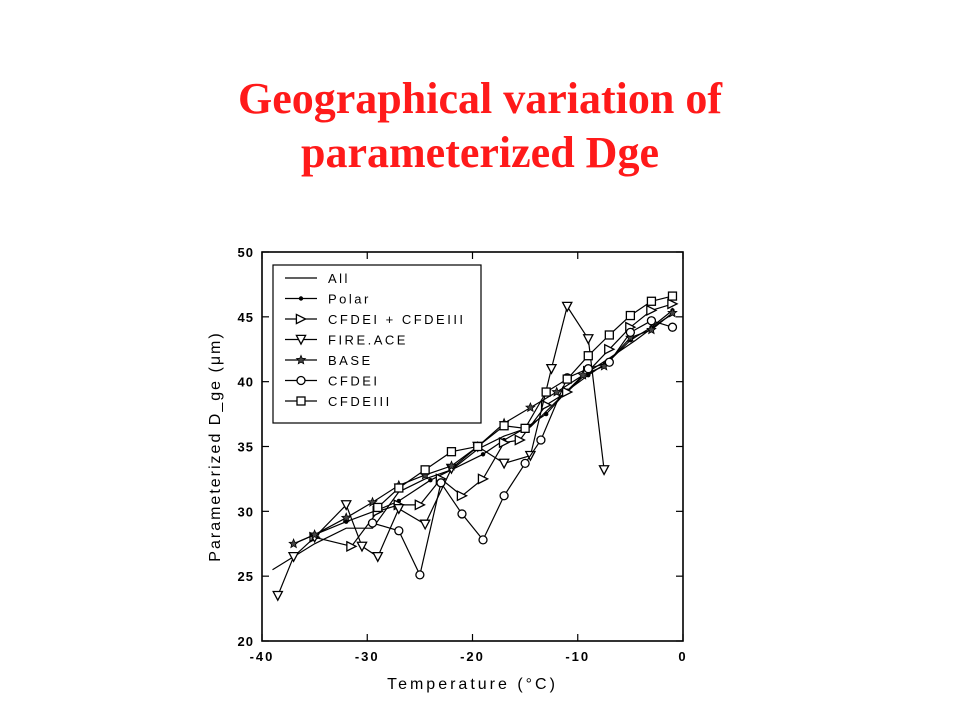 The width and height of the screenshot is (960, 720). I want to click on legend-label: All, so click(339, 278).